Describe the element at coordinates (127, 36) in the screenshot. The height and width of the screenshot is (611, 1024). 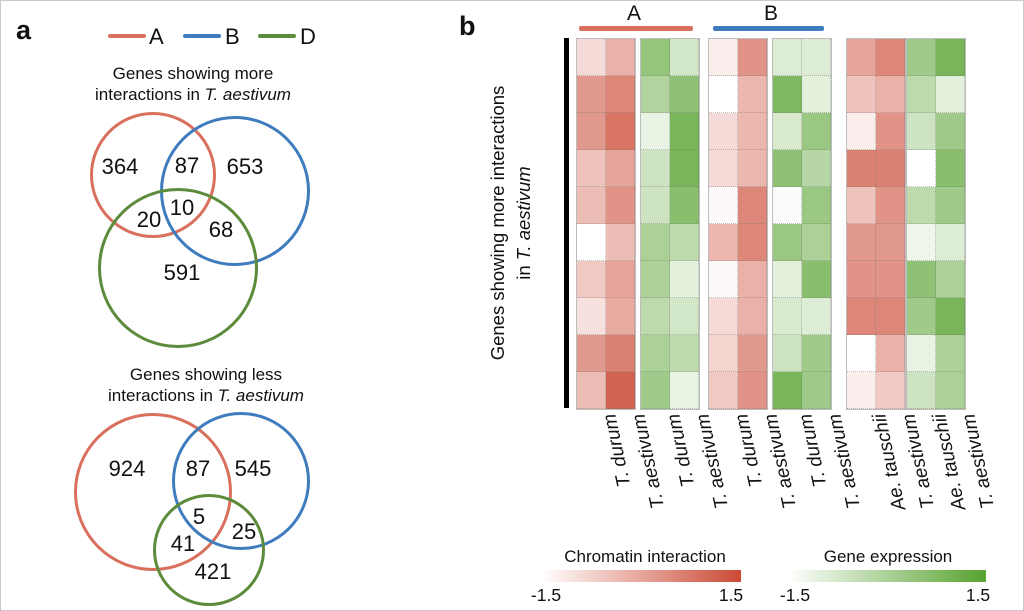
I see `legend-line-a` at that location.